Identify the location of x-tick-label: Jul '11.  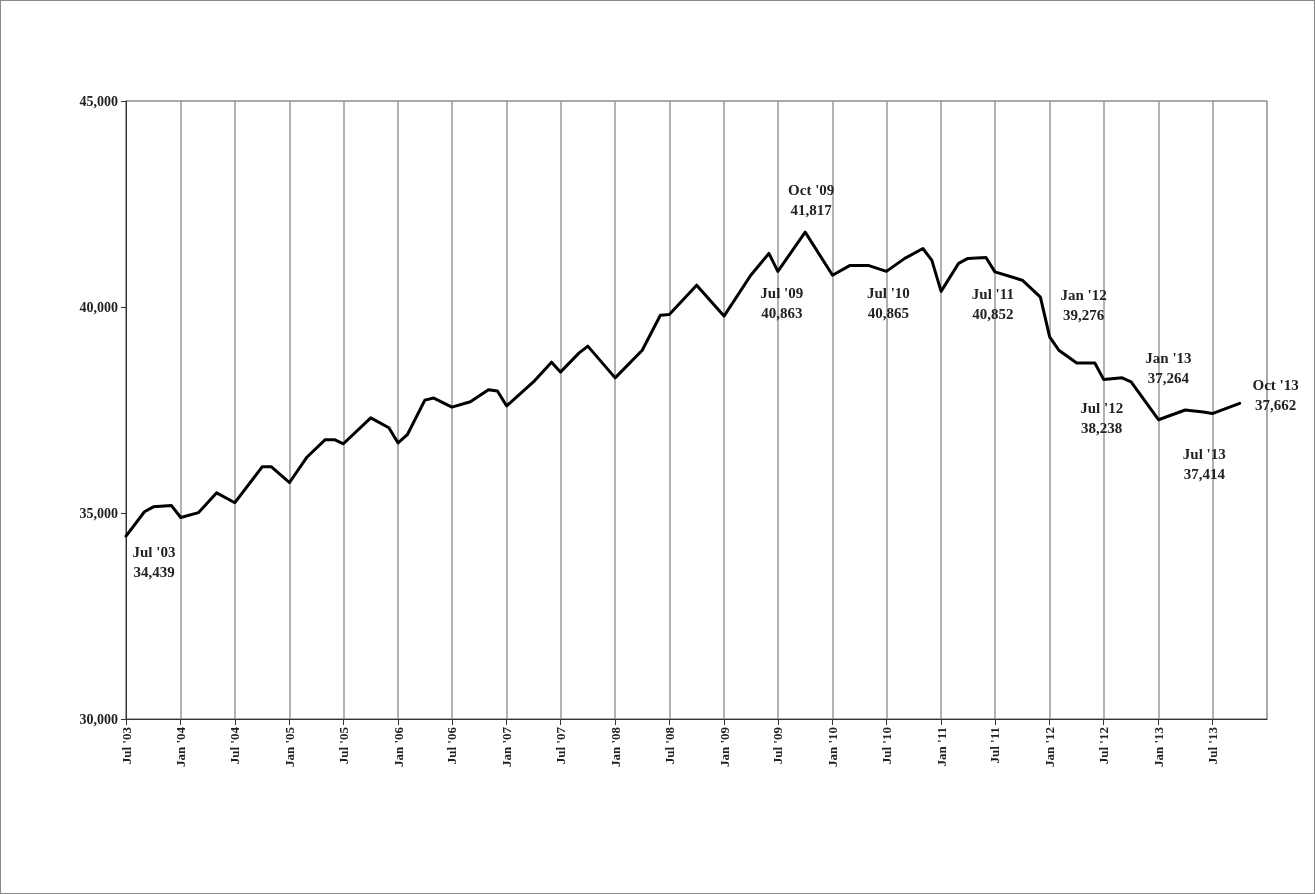
(995, 745).